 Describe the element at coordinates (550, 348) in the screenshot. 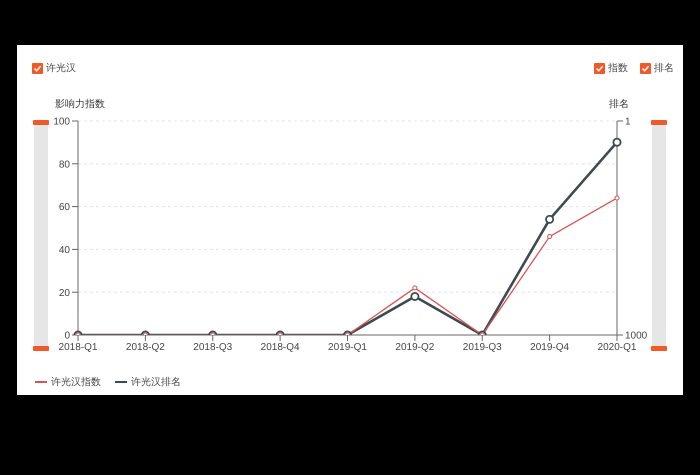

I see `x-tick-label: 2019-Q4` at that location.